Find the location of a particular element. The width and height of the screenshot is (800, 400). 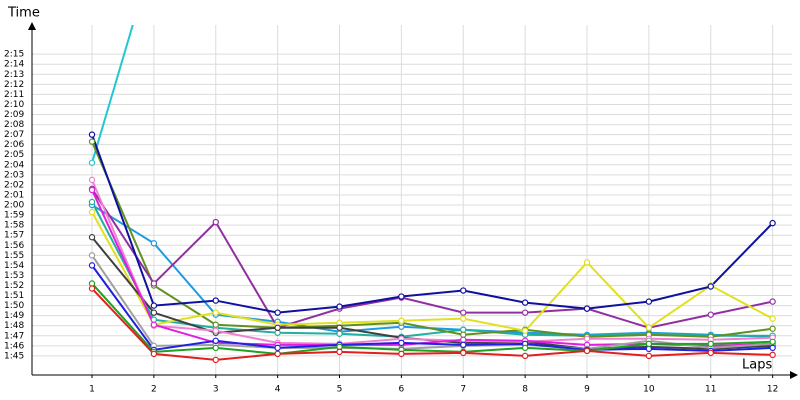

y-tick-label: 2:15 is located at coordinates (14, 55).